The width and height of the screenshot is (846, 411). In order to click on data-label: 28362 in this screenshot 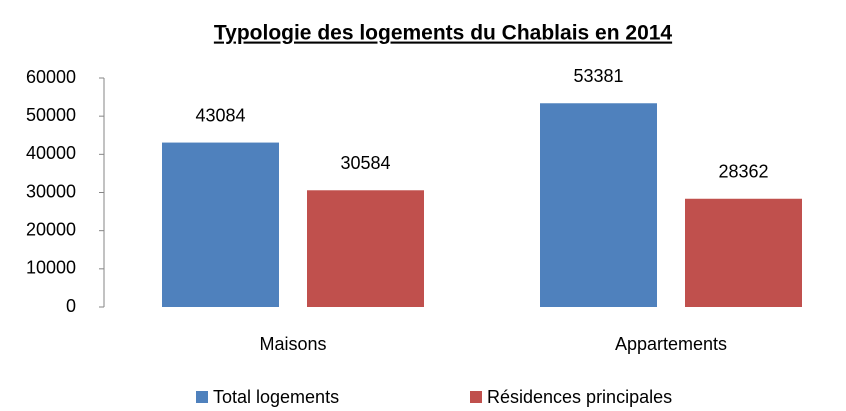, I will do `click(743, 172)`.